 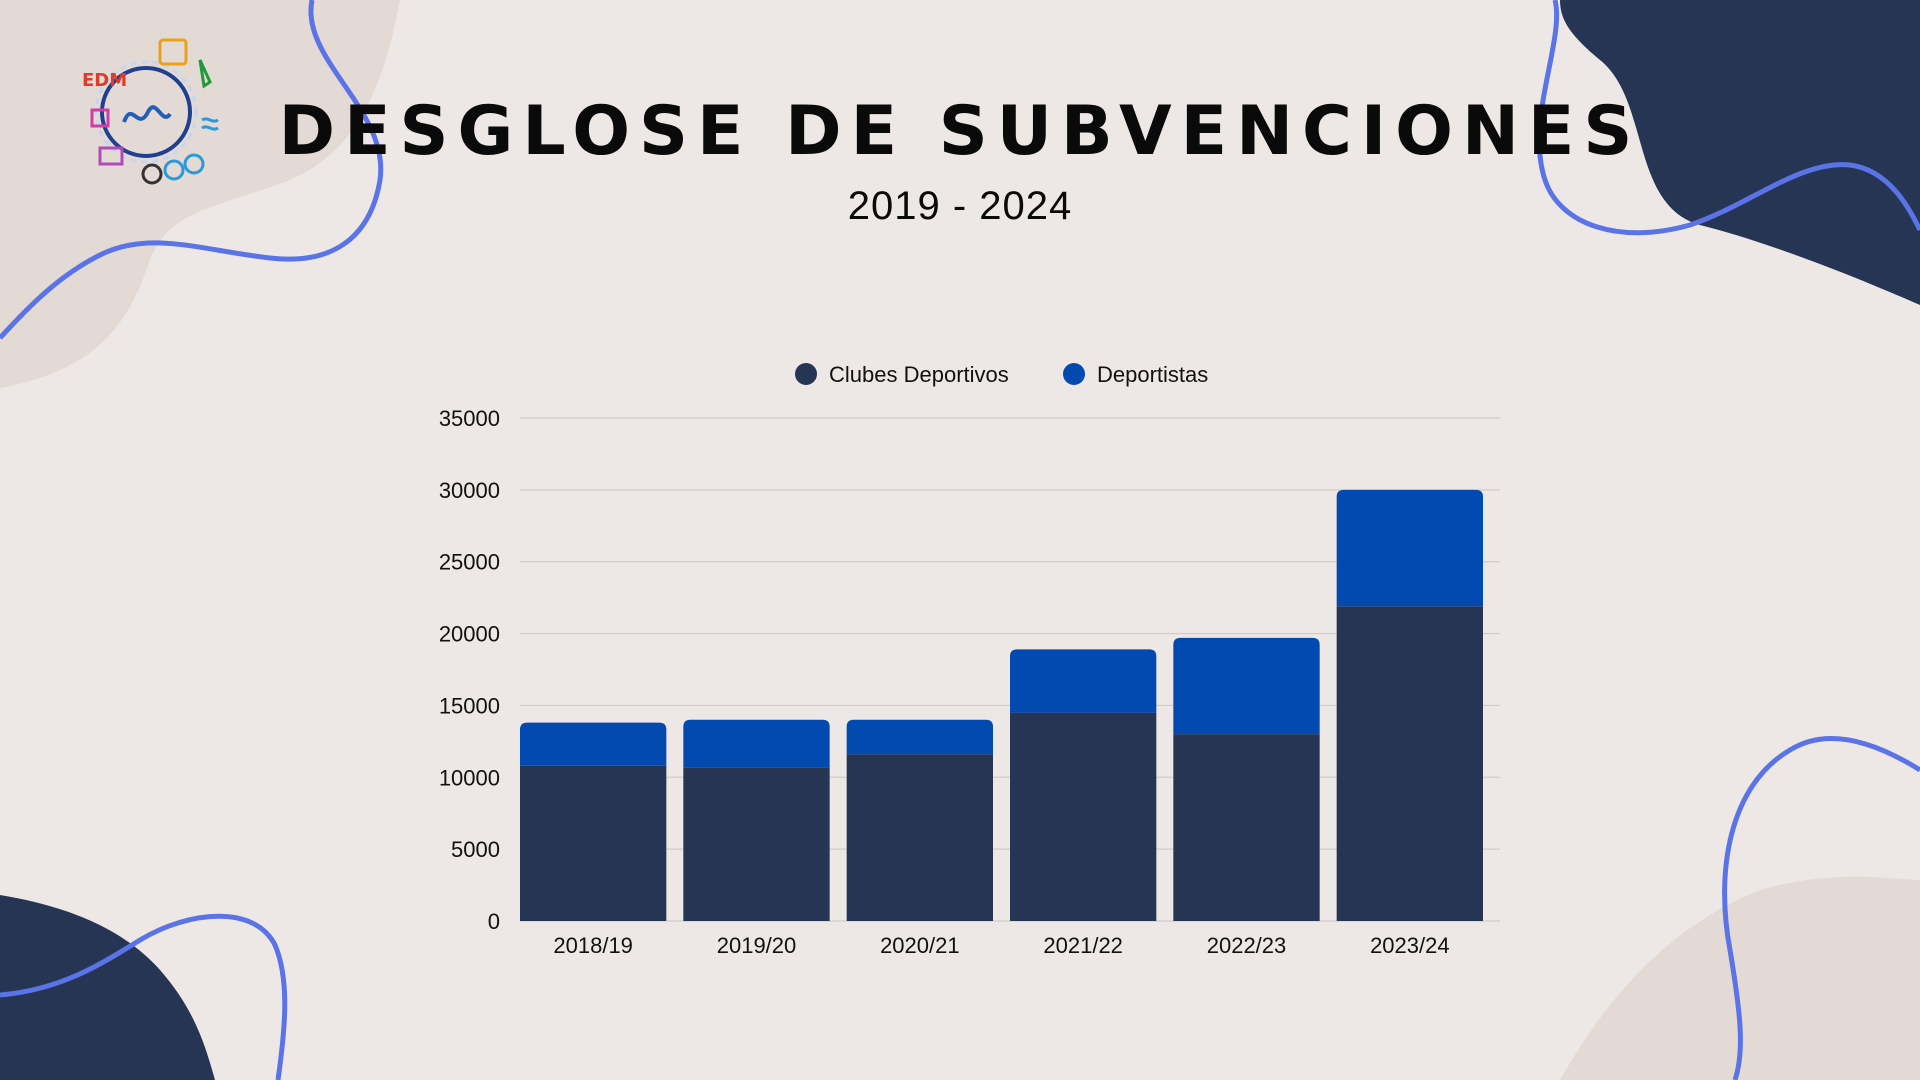 I want to click on y-tick-label: 0, so click(x=494, y=921).